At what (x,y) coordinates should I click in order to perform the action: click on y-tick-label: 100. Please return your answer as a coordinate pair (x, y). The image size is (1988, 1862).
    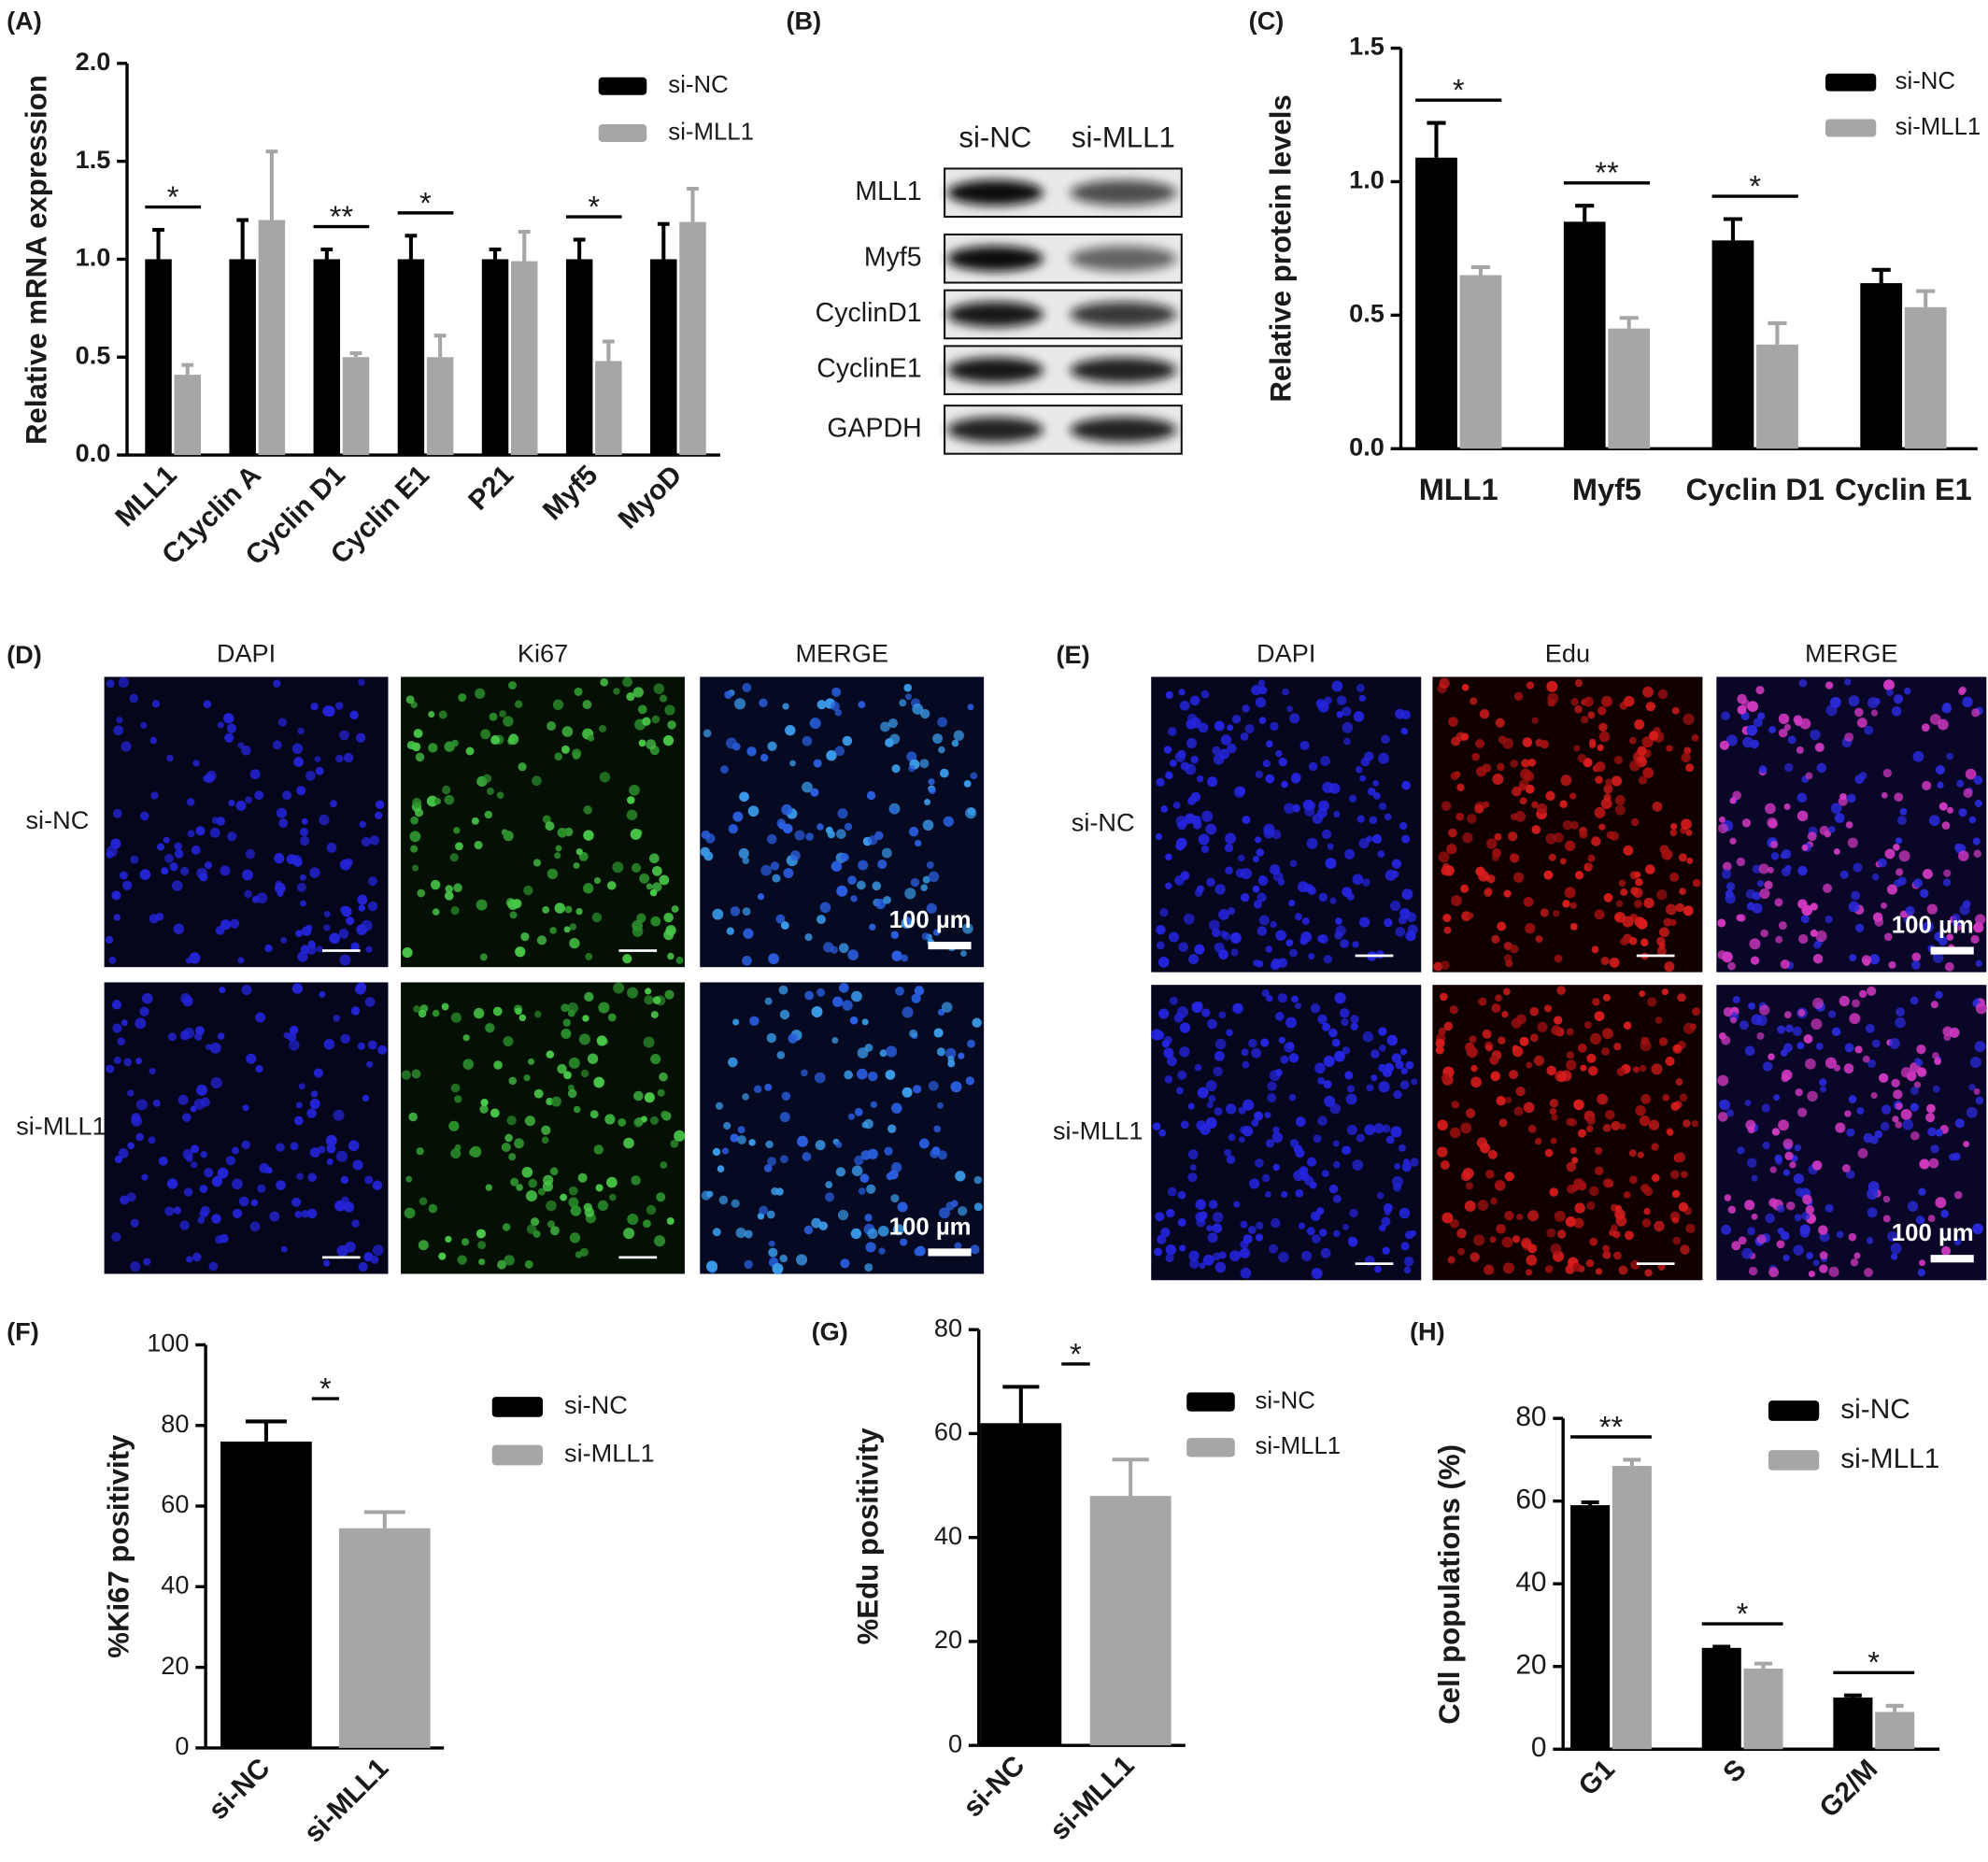
    Looking at the image, I should click on (168, 1343).